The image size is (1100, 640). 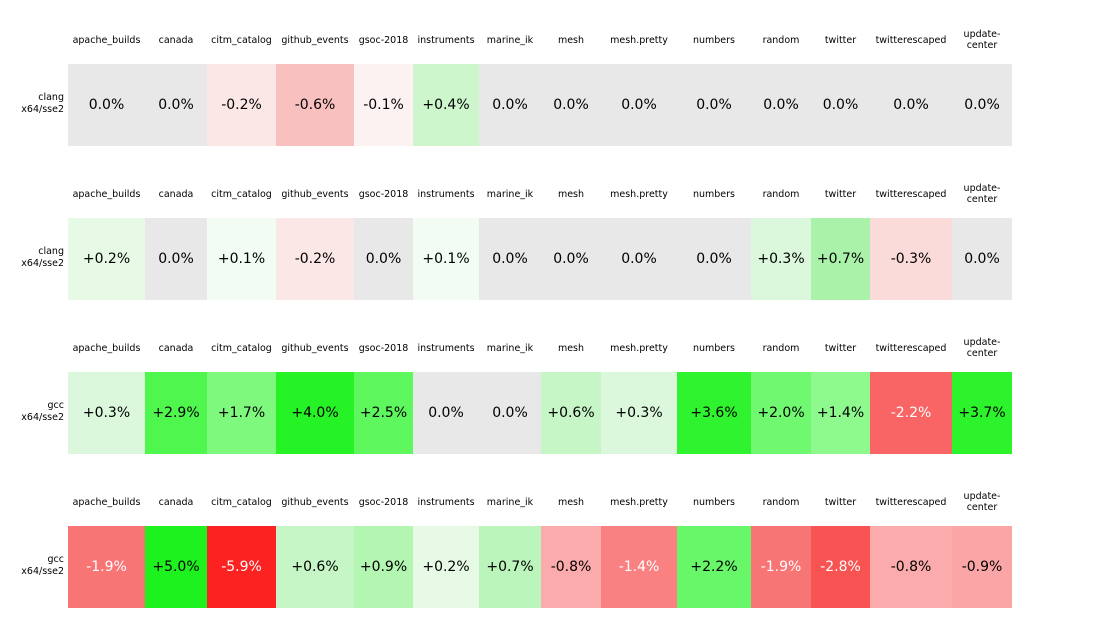 I want to click on heatmap-cell: -5.9%, so click(x=241, y=567).